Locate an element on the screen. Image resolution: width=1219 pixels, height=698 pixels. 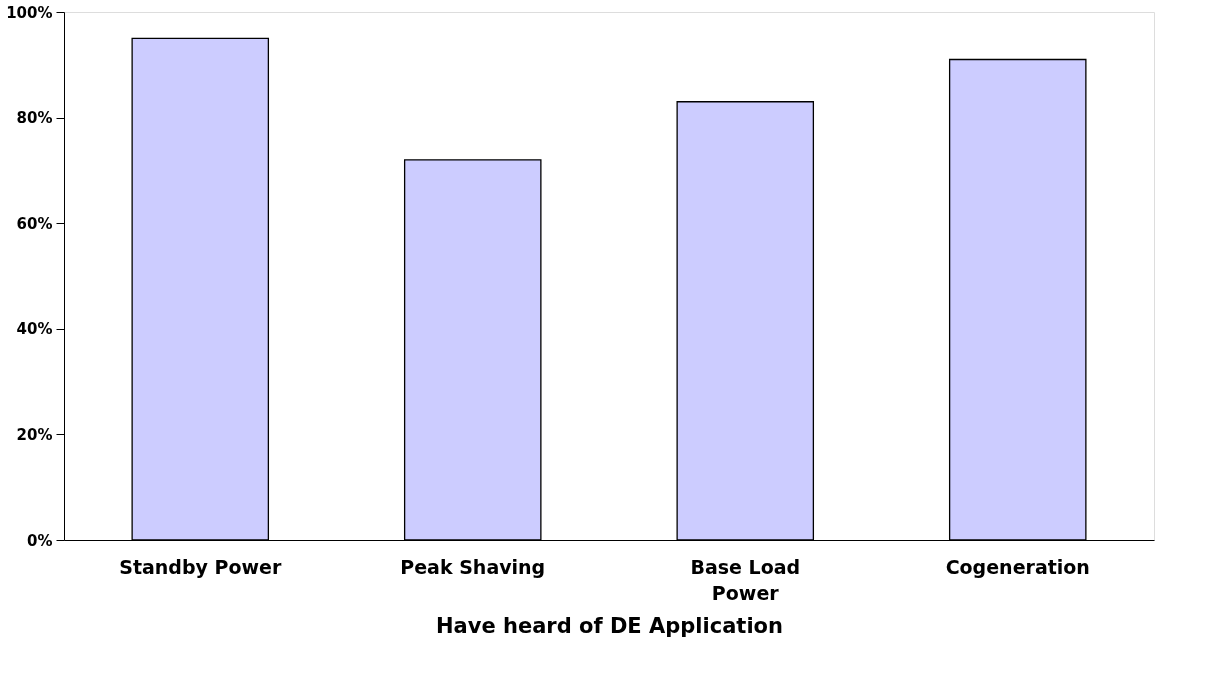
x-tick-label: Cogeneration is located at coordinates (1017, 566).